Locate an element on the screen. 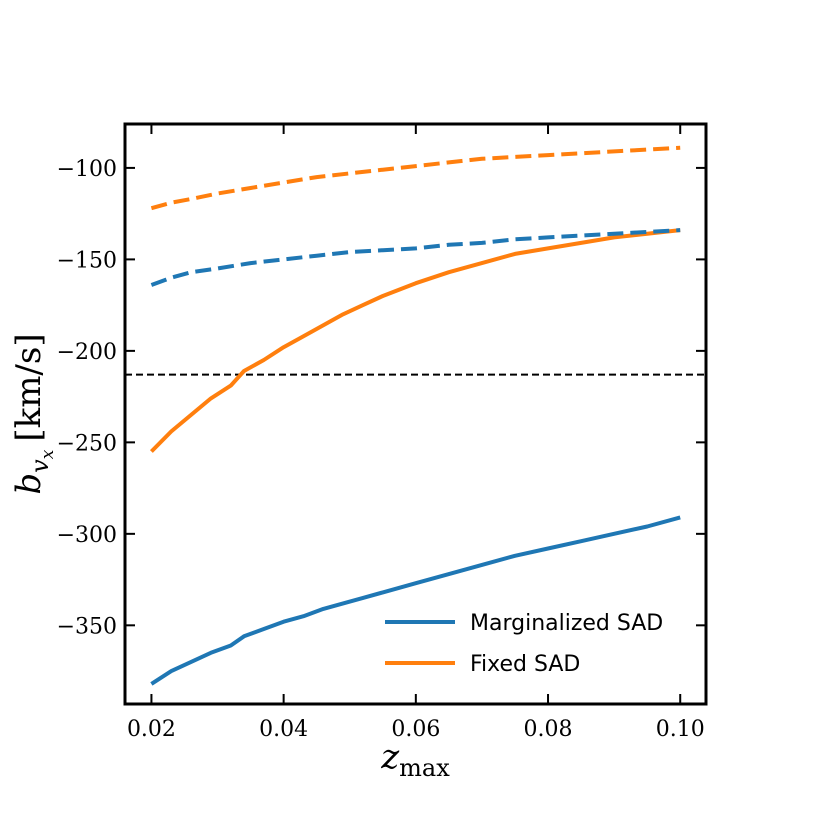  series-line-fixed-sad-dashed is located at coordinates (415, 178).